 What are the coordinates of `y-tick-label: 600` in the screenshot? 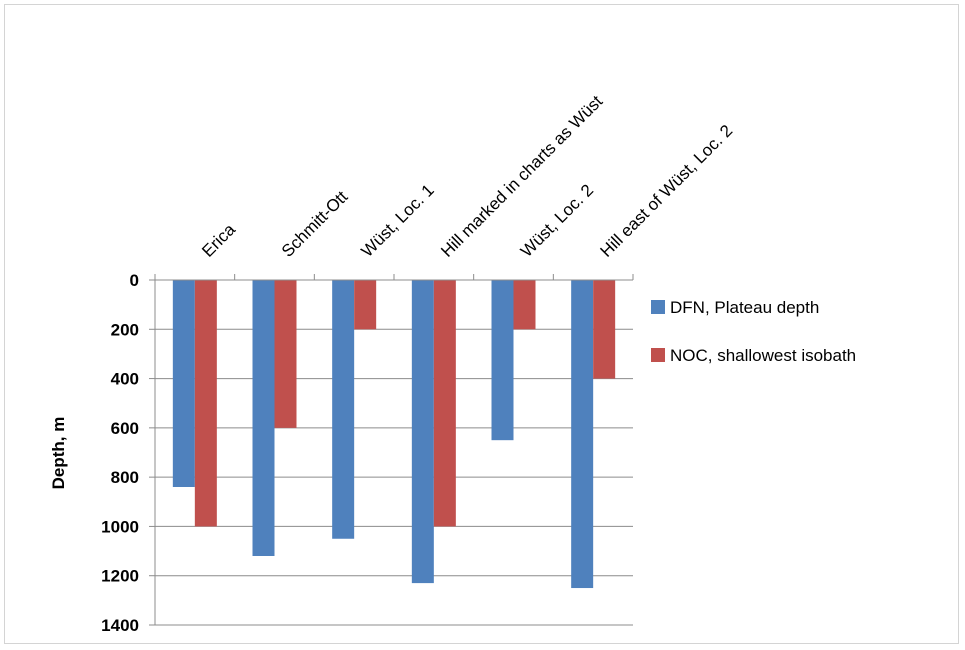 It's located at (125, 428).